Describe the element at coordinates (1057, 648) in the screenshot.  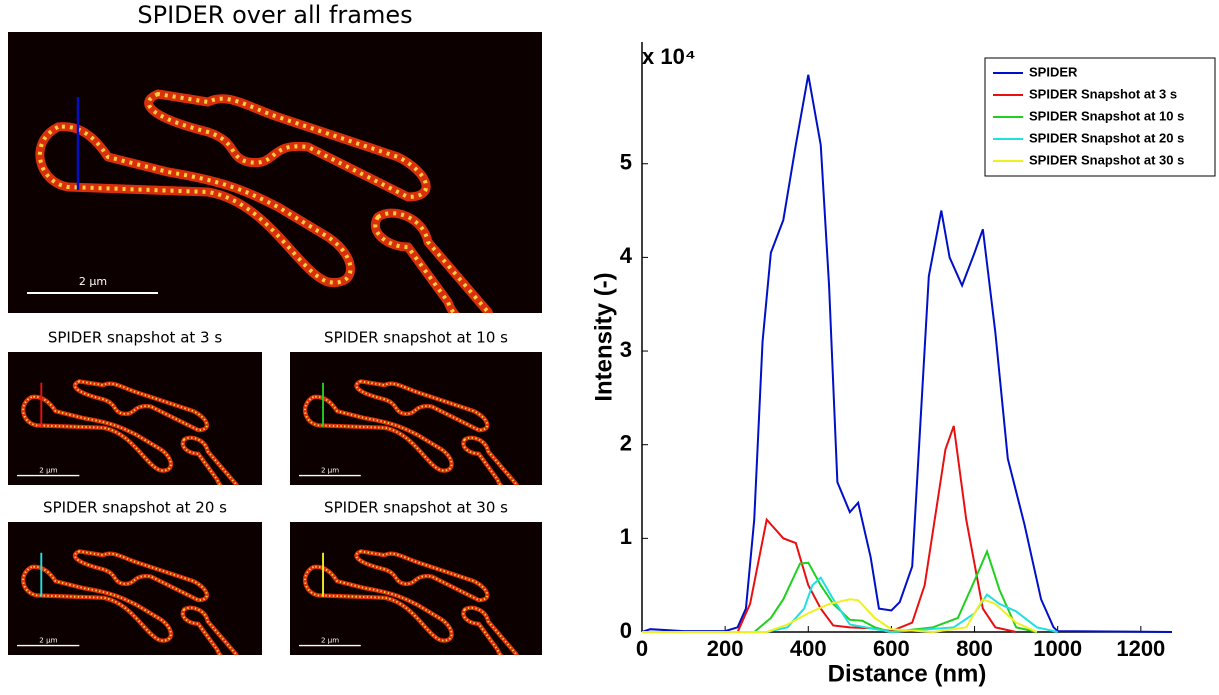
I see `x-tick-label: 1000` at that location.